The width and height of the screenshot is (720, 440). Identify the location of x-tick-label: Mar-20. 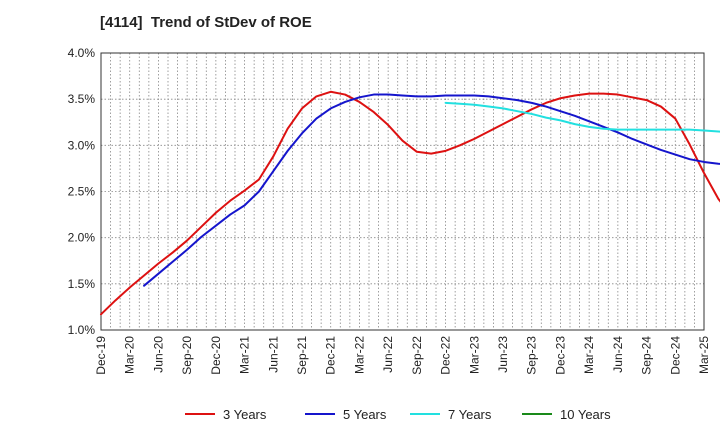
(130, 355).